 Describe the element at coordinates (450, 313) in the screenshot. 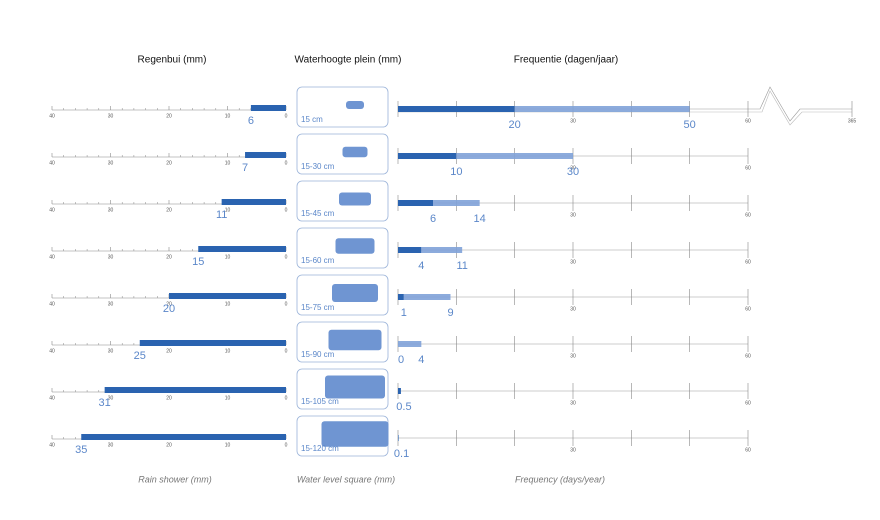

I see `freq-label: 9` at that location.